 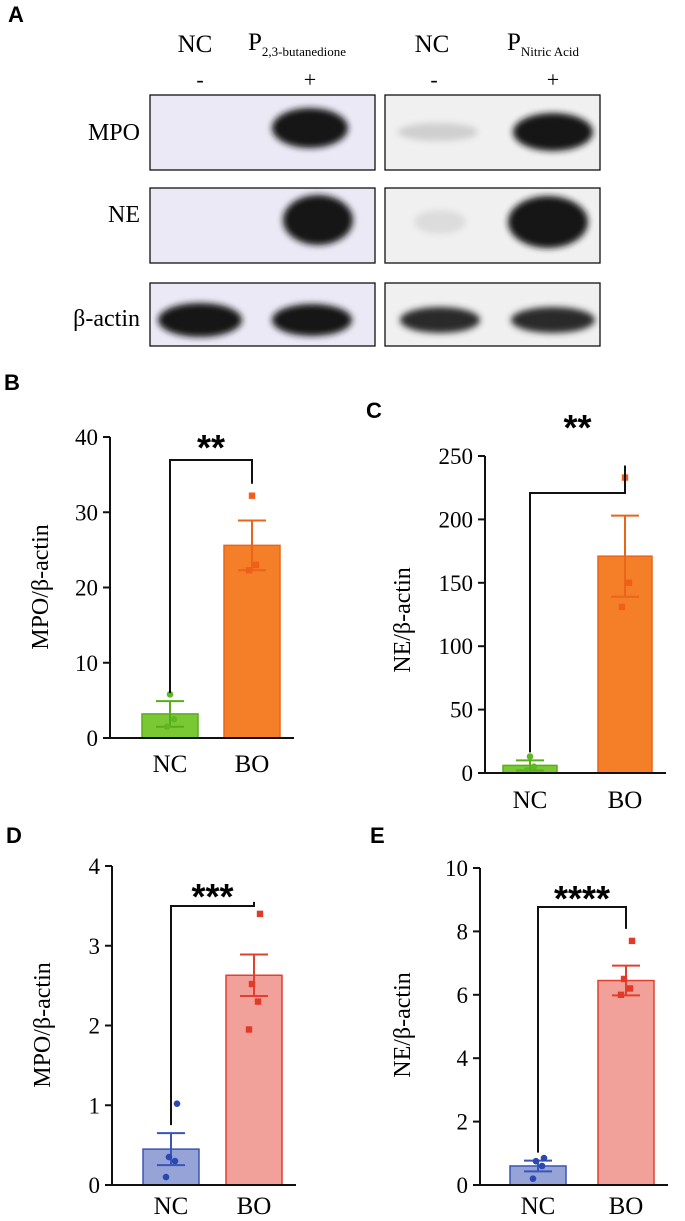 What do you see at coordinates (86, 437) in the screenshot?
I see `y-tick-label-b: 40` at bounding box center [86, 437].